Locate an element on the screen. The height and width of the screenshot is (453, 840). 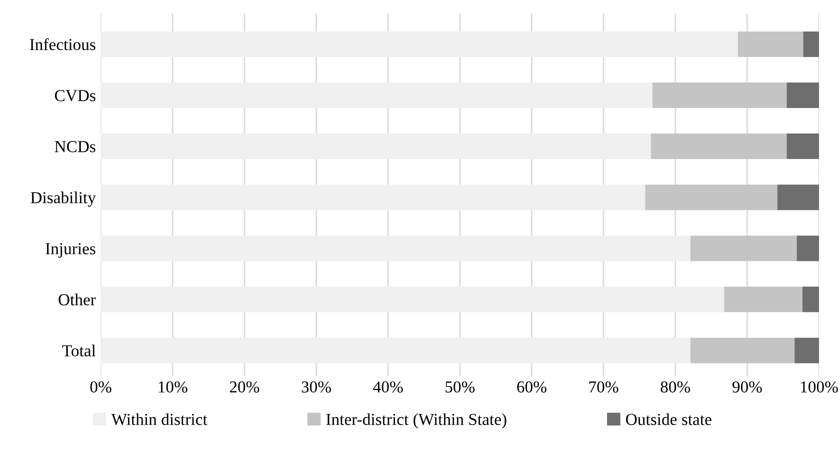
legend-label: Outside state is located at coordinates (669, 419).